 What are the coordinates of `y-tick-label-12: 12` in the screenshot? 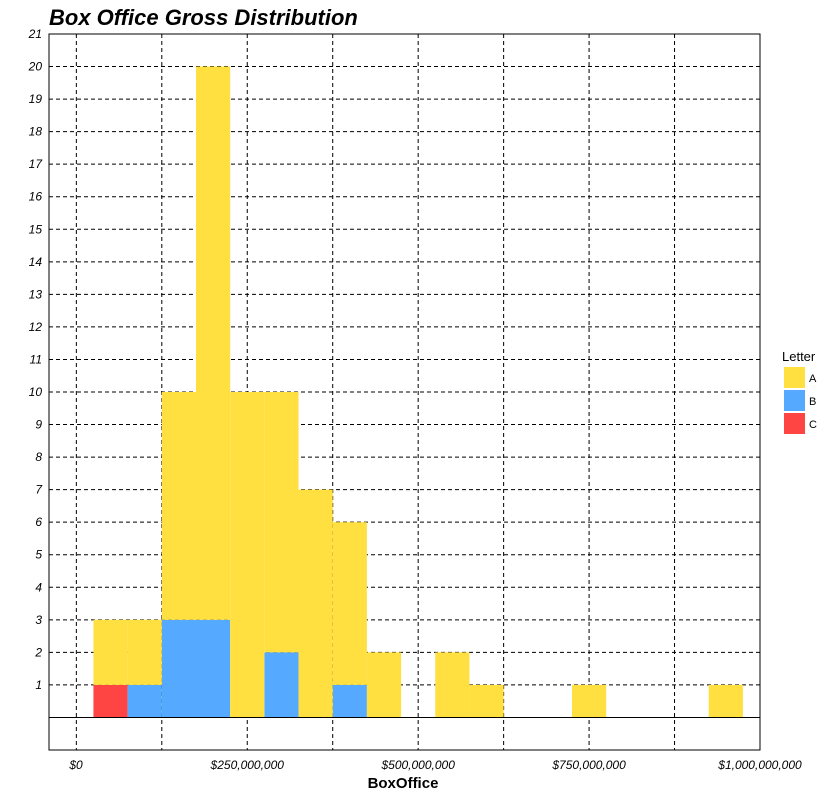 It's located at (36, 327).